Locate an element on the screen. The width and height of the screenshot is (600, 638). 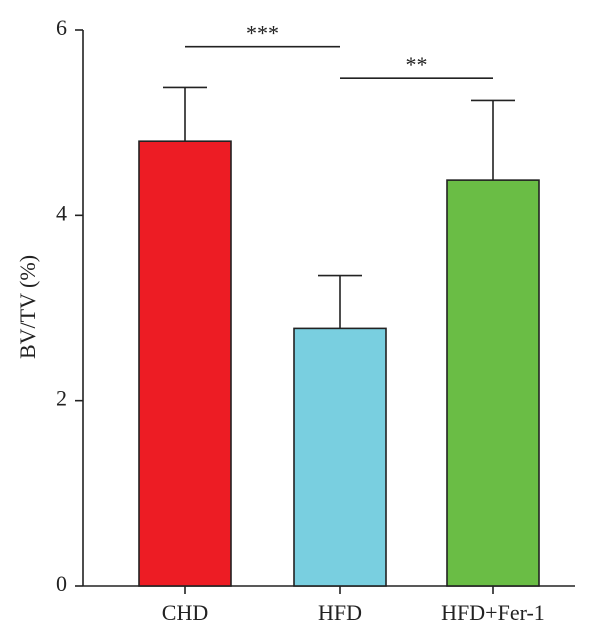
x-category-label: HFD is located at coordinates (340, 612).